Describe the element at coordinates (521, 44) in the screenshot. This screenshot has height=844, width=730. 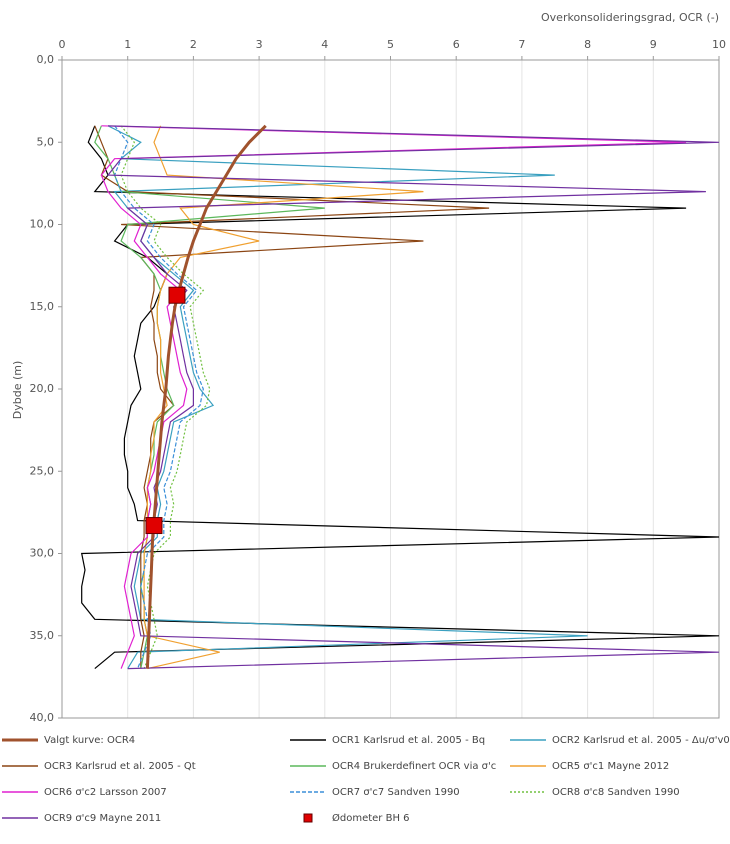
I see `x-tick-label: 7` at that location.